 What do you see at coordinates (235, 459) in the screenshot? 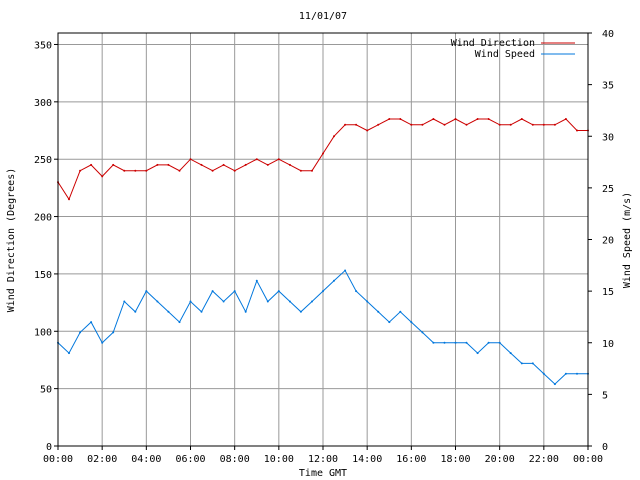
I see `x-tick-label: 08:00` at bounding box center [235, 459].